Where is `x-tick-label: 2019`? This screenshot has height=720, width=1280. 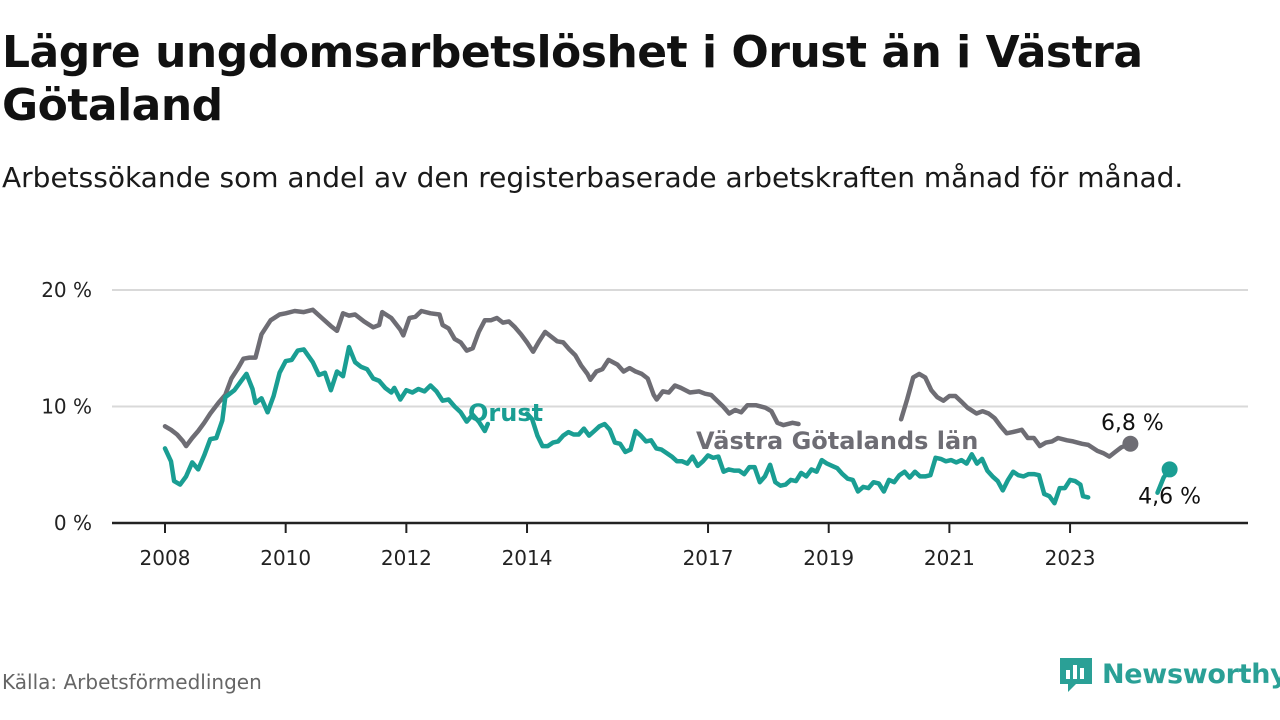
x-tick-label: 2019 is located at coordinates (828, 558).